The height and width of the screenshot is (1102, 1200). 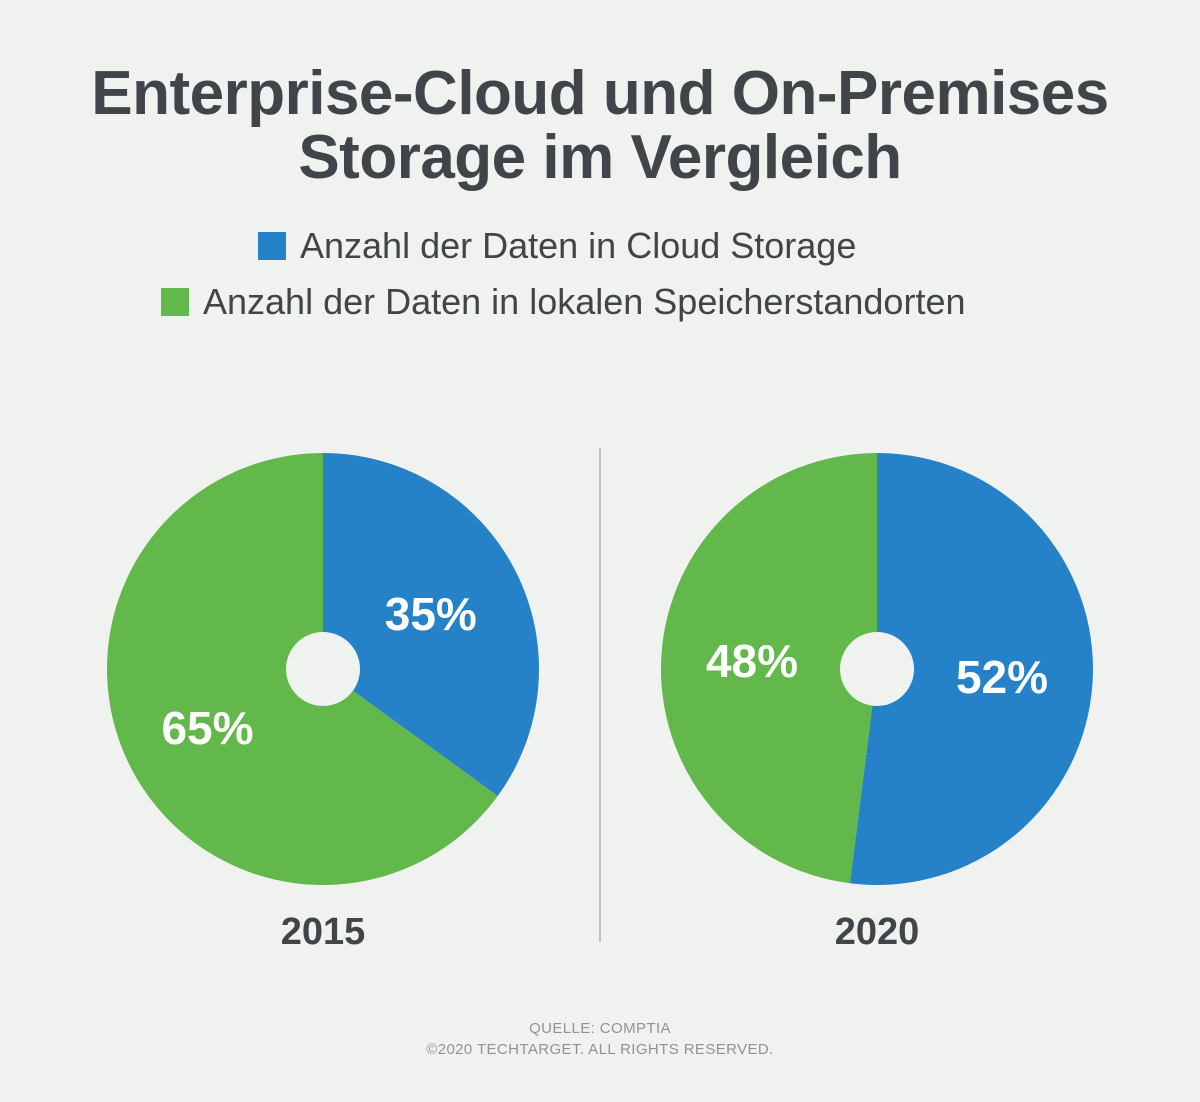 What do you see at coordinates (431, 614) in the screenshot?
I see `data-label-cloud-2015: 35%` at bounding box center [431, 614].